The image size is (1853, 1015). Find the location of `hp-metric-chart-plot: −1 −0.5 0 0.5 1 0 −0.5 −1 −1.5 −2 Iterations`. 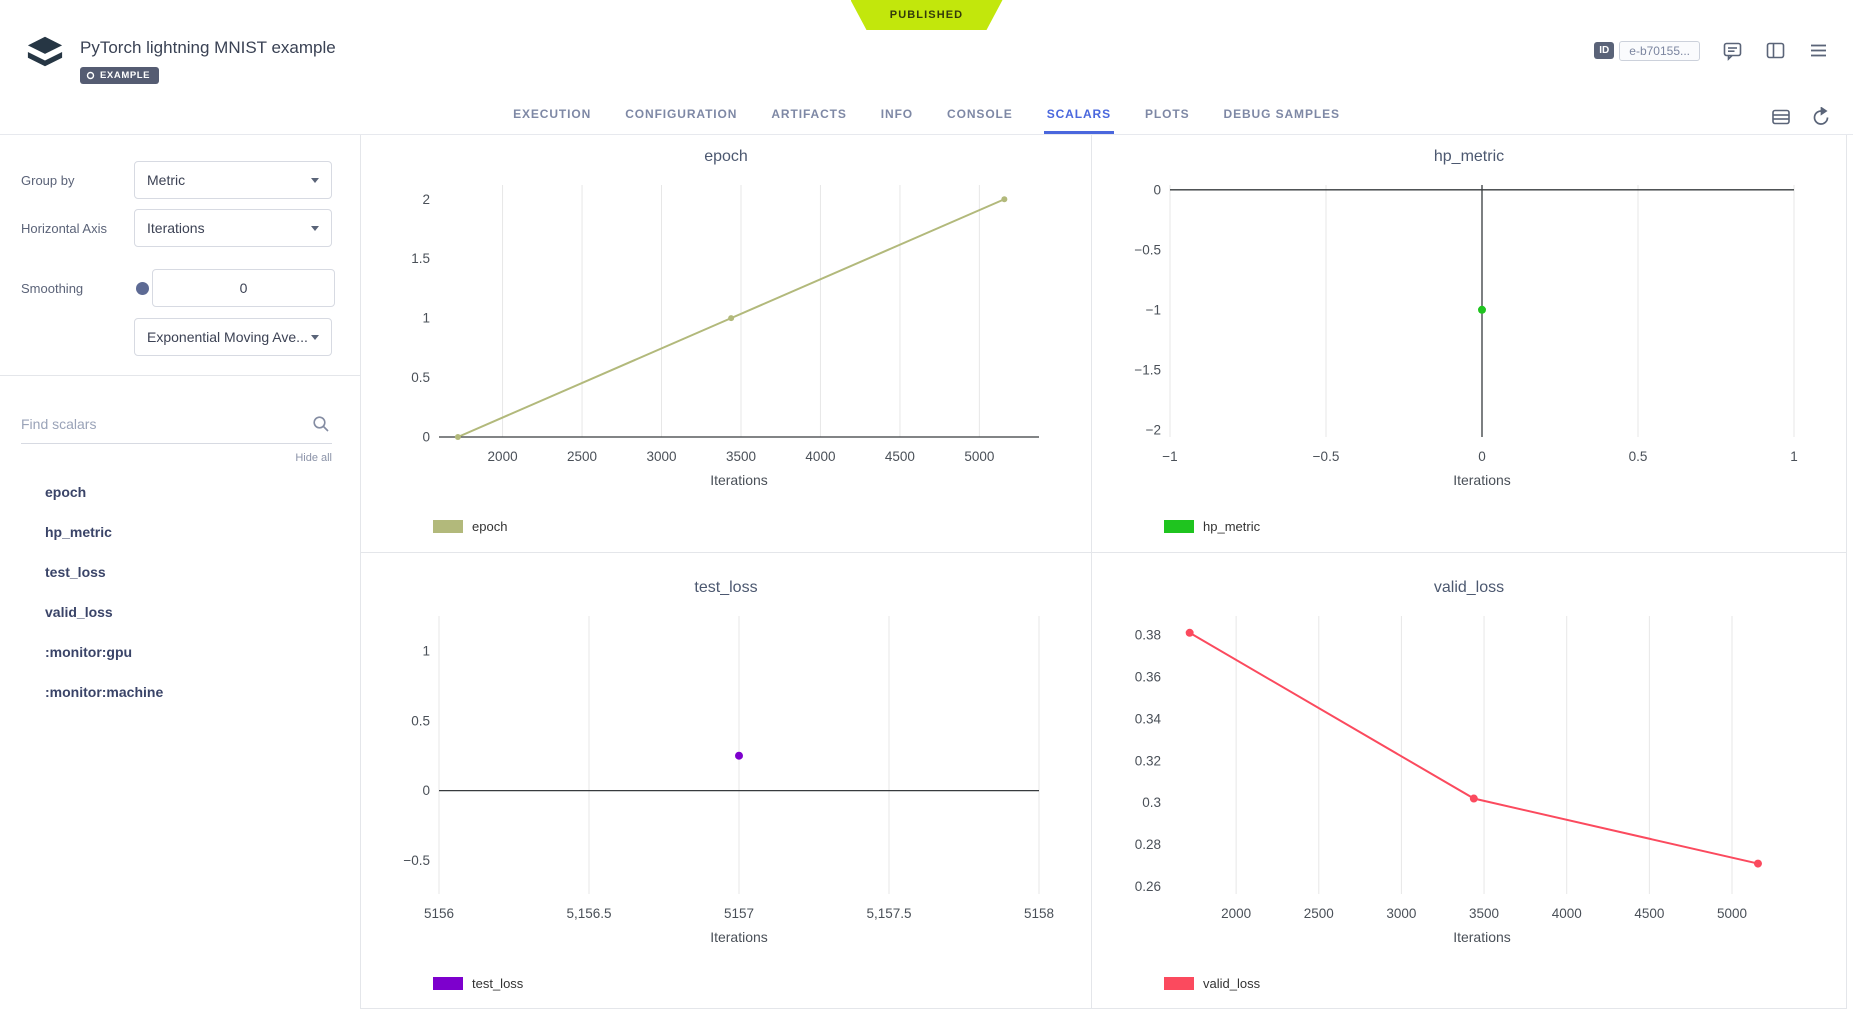

hp-metric-chart-plot: −1 −0.5 0 0.5 1 0 −0.5 −1 −1.5 −2 Iterations is located at coordinates (1469, 336).